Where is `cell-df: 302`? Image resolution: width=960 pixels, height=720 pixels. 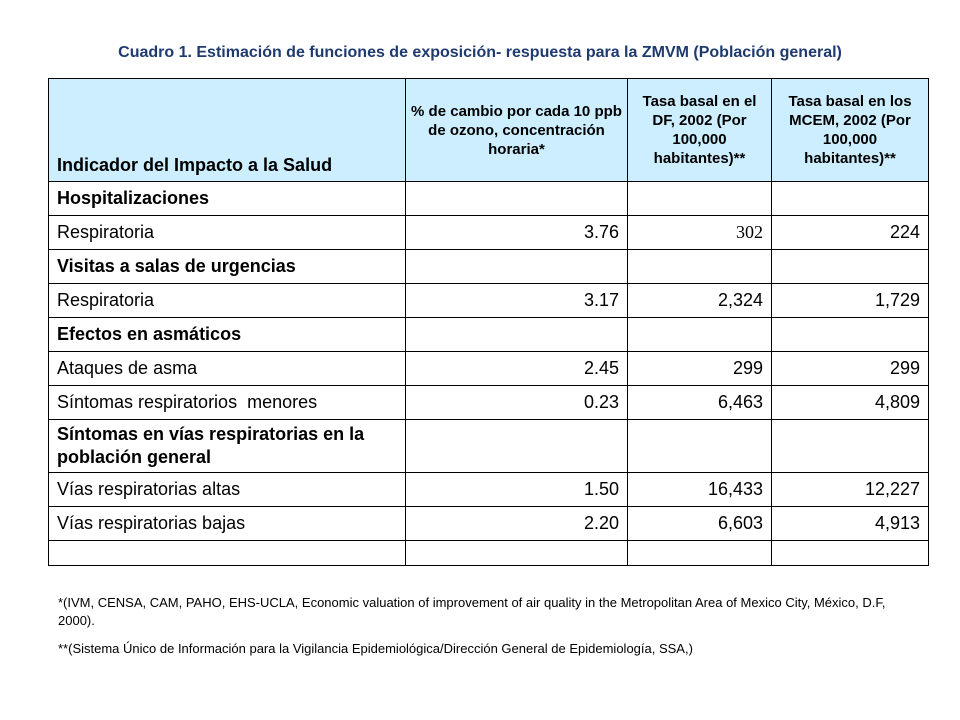
cell-df: 302 is located at coordinates (699, 232).